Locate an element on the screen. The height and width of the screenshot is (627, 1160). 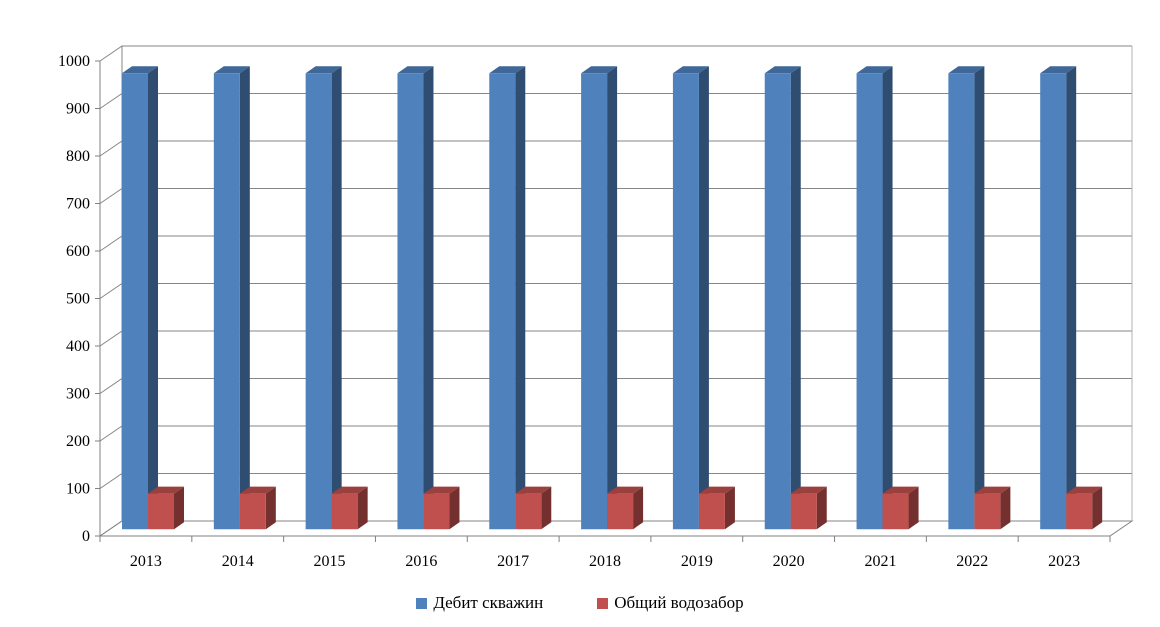
x-tick-label: 2022 is located at coordinates (972, 561).